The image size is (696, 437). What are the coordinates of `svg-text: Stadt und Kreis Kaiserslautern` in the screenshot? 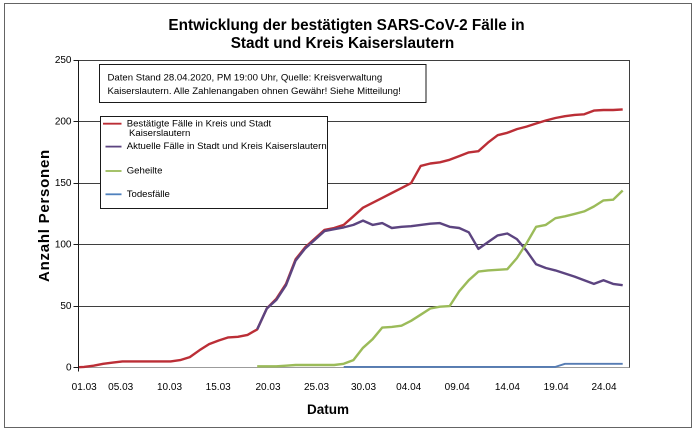 It's located at (343, 43).